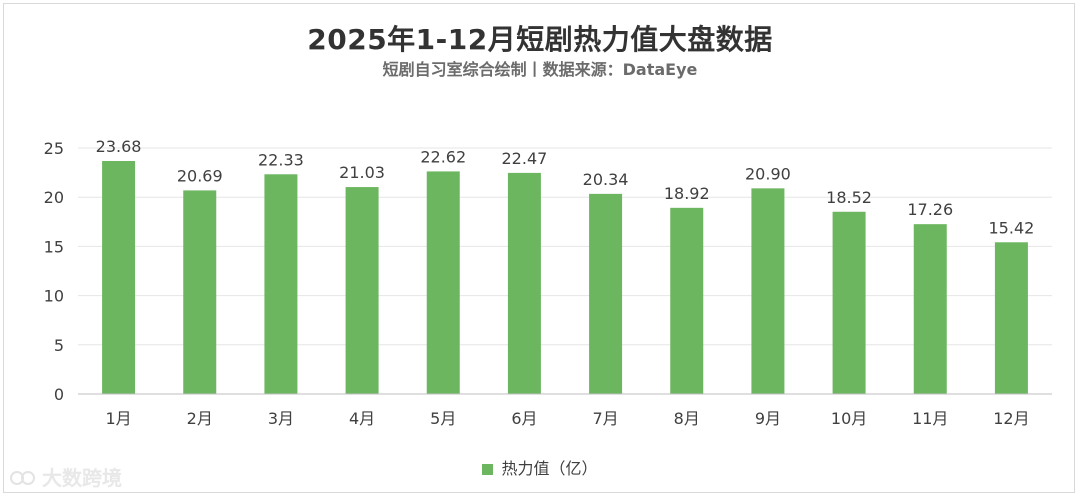 Image resolution: width=1080 pixels, height=498 pixels. Describe the element at coordinates (59, 345) in the screenshot. I see `y-tick-label: 5` at that location.